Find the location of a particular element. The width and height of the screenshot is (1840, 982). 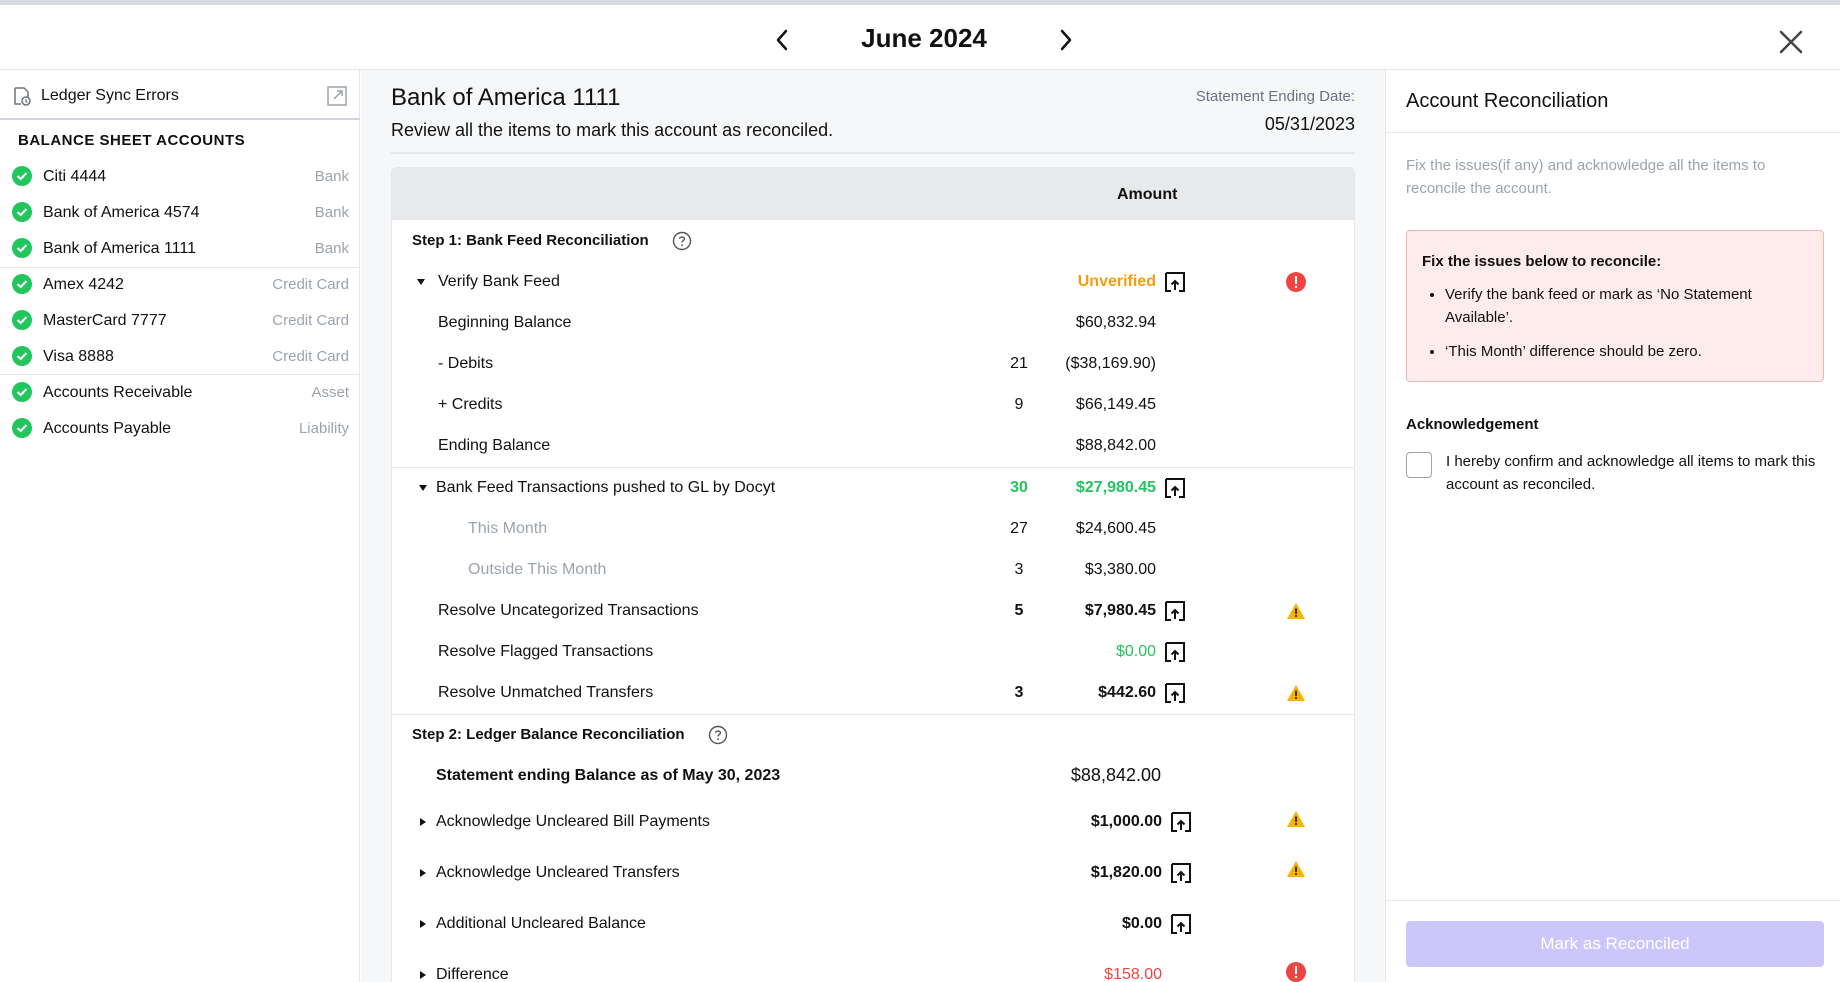

issue-item: ‘This Month’ difference should be zero. is located at coordinates (1625, 351).